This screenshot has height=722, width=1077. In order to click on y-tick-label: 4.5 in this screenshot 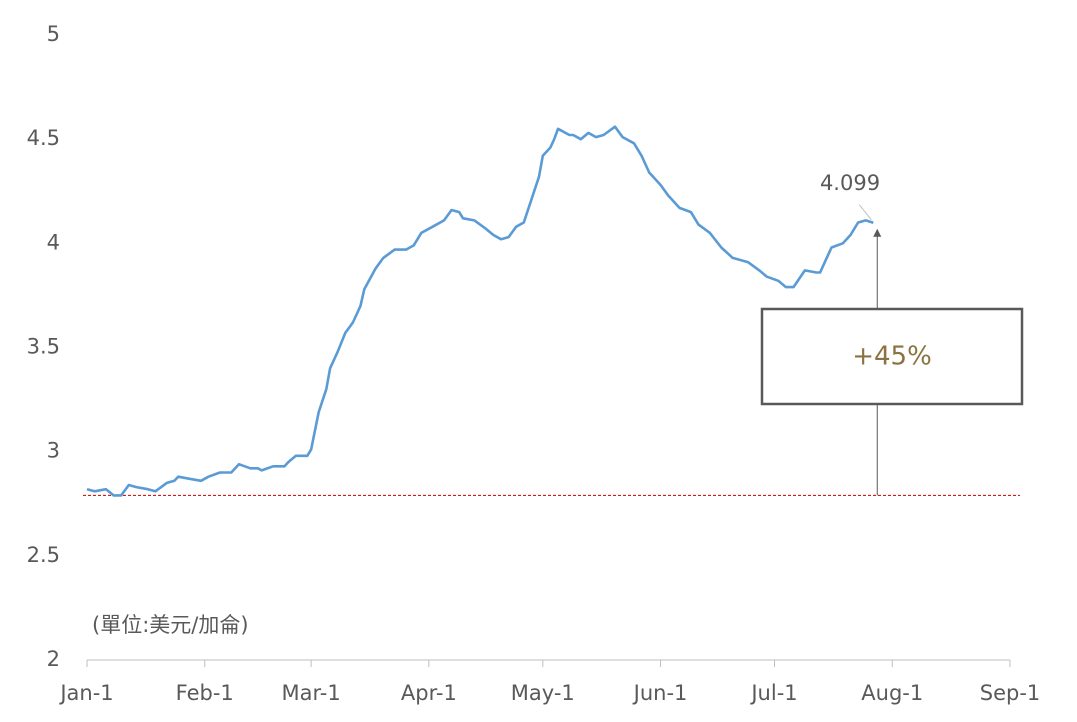, I will do `click(43, 138)`.